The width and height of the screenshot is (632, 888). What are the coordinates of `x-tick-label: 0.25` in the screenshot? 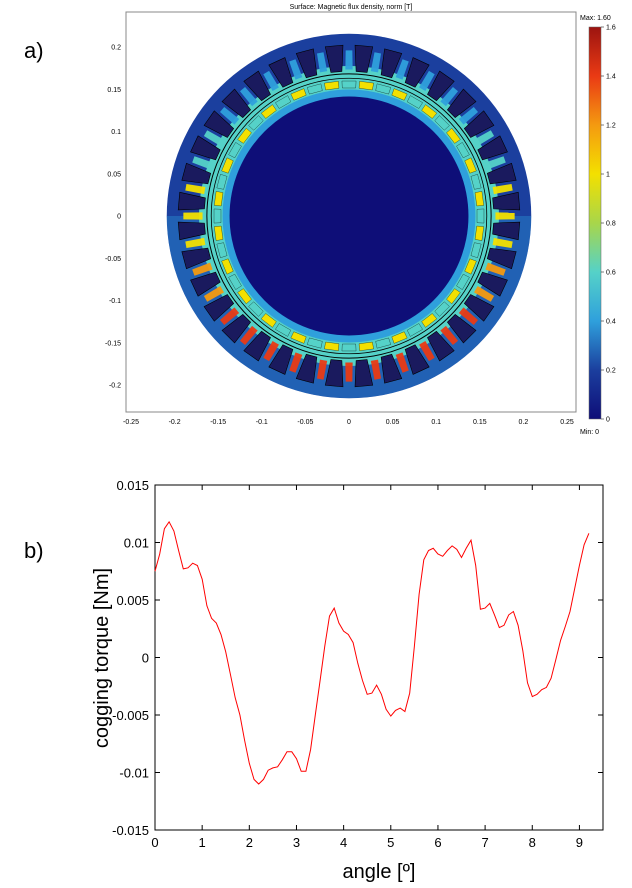 It's located at (567, 422).